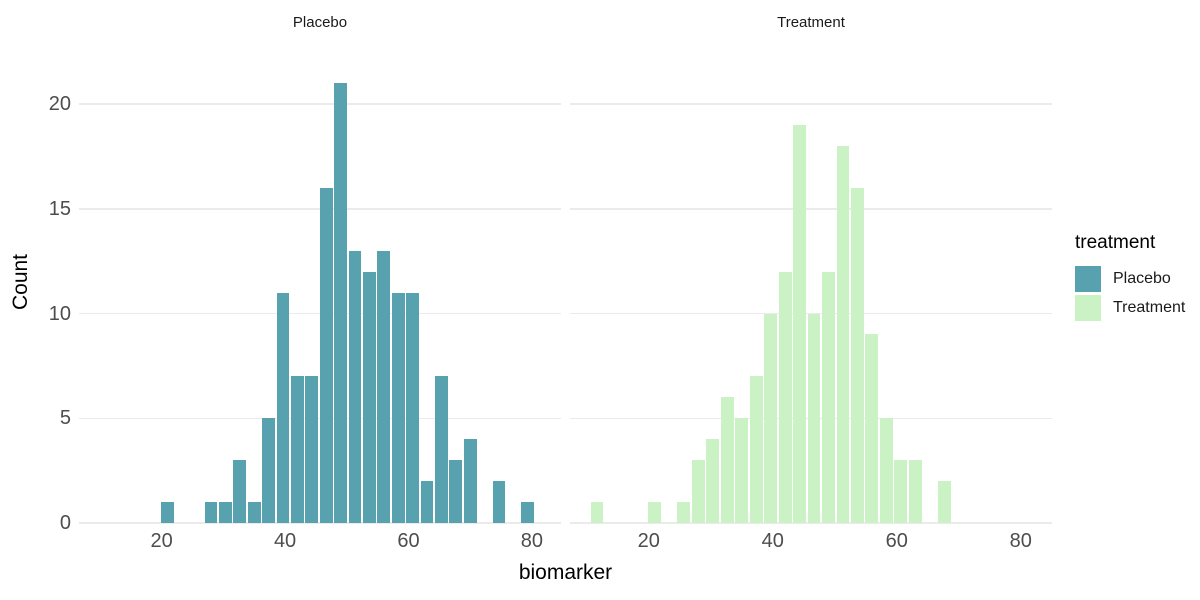  Describe the element at coordinates (1088, 308) in the screenshot. I see `legend-swatch-treatment` at that location.